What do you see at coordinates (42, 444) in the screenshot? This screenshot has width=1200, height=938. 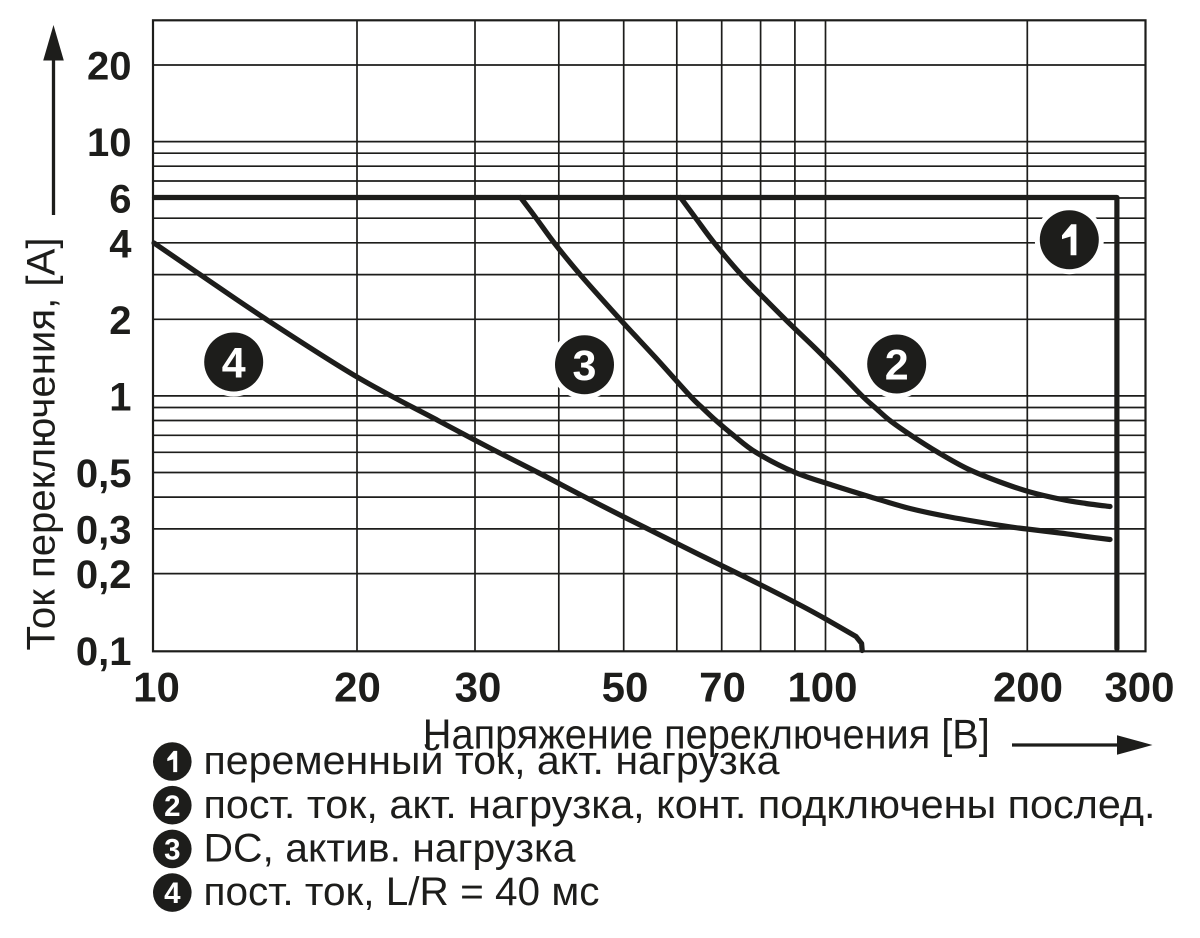 I see `svg-text: Ток переключения, [А]` at bounding box center [42, 444].